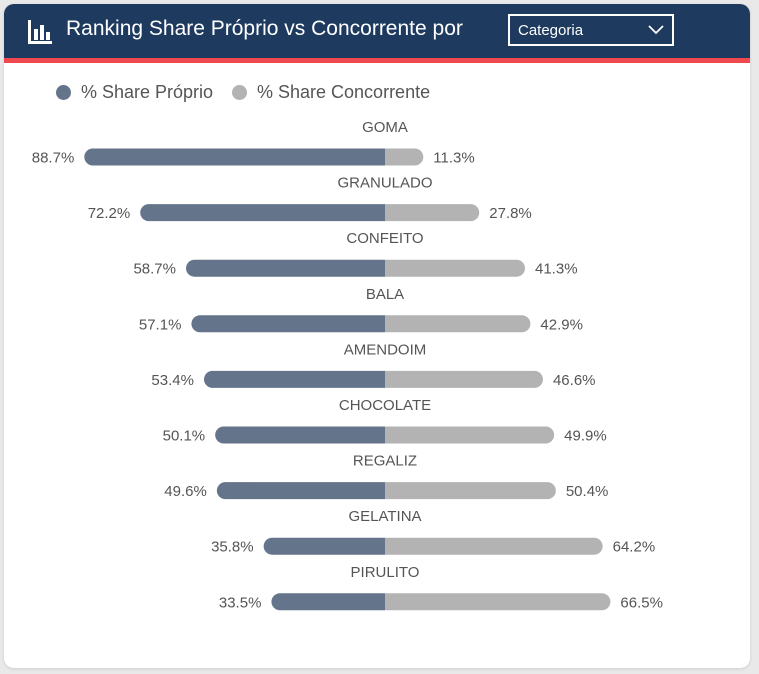  Describe the element at coordinates (574, 380) in the screenshot. I see `data-label-competitor: 46.6%` at that location.